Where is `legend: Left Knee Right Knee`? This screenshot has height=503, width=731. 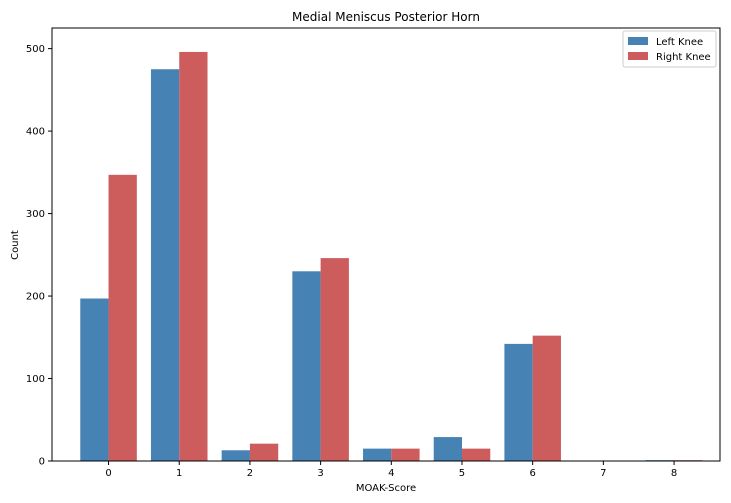 legend: Left Knee Right Knee is located at coordinates (669, 49).